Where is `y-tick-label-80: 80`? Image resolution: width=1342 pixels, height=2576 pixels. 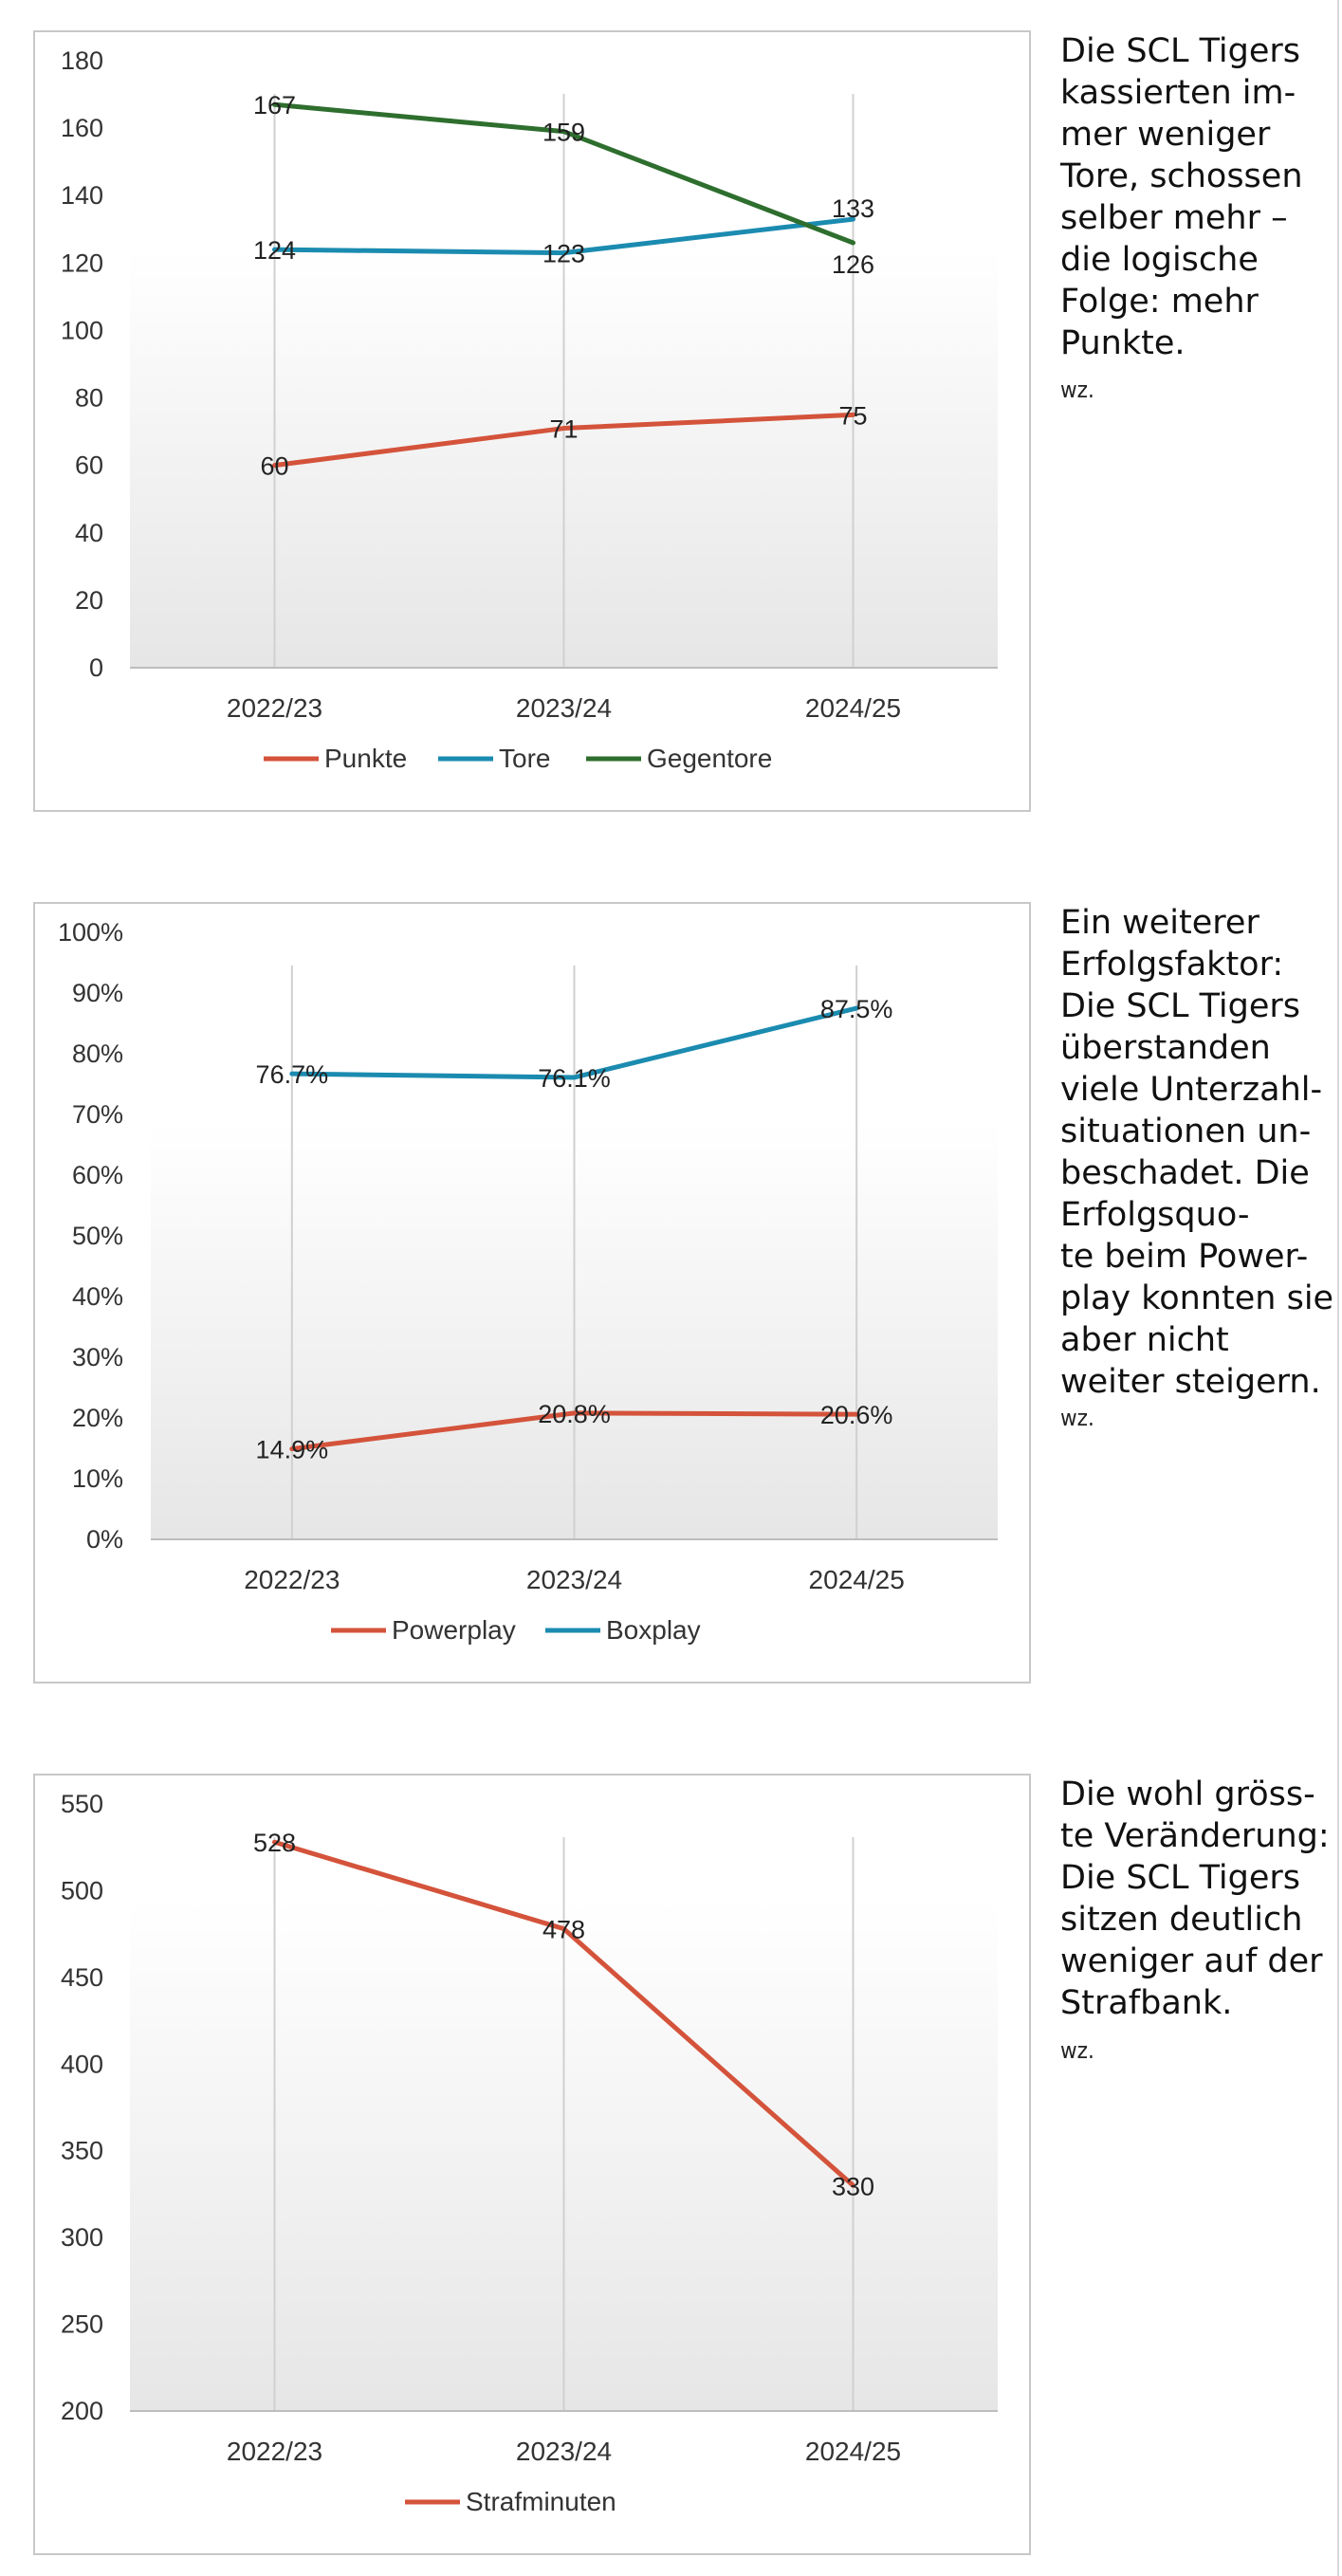 y-tick-label-80: 80 is located at coordinates (89, 398).